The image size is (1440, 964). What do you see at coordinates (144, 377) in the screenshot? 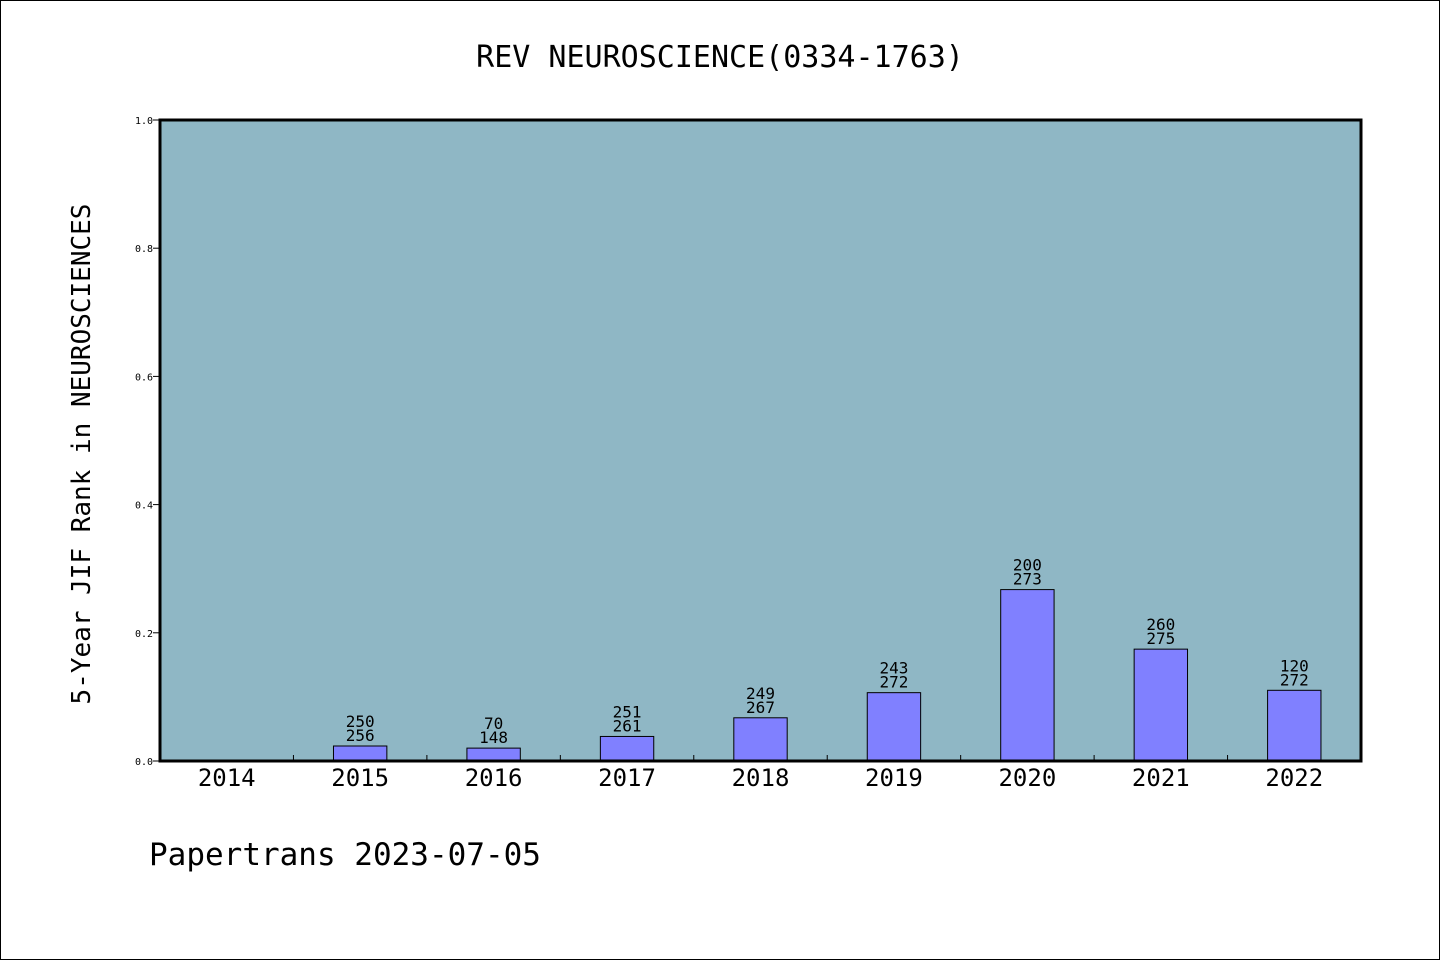
I see `y-tick-label: 0.6` at bounding box center [144, 377].